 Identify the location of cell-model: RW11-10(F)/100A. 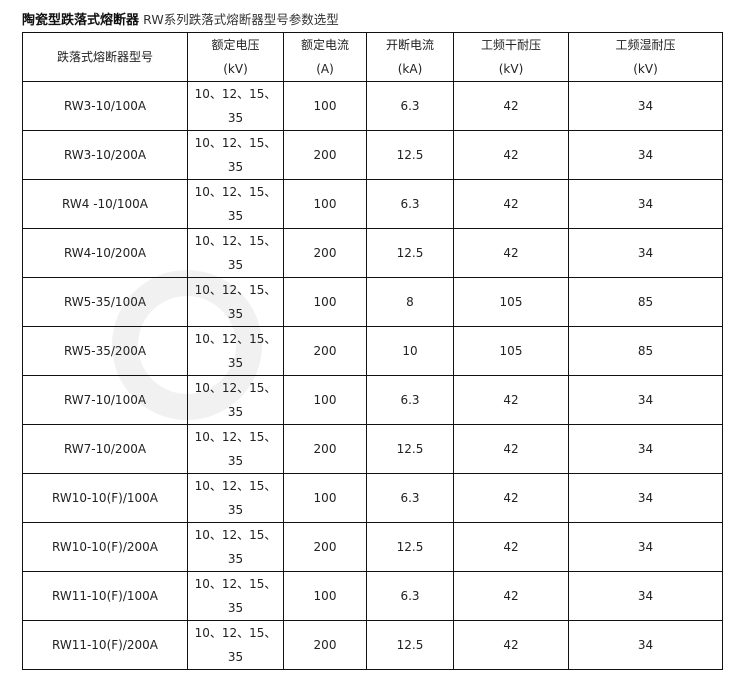
(105, 596).